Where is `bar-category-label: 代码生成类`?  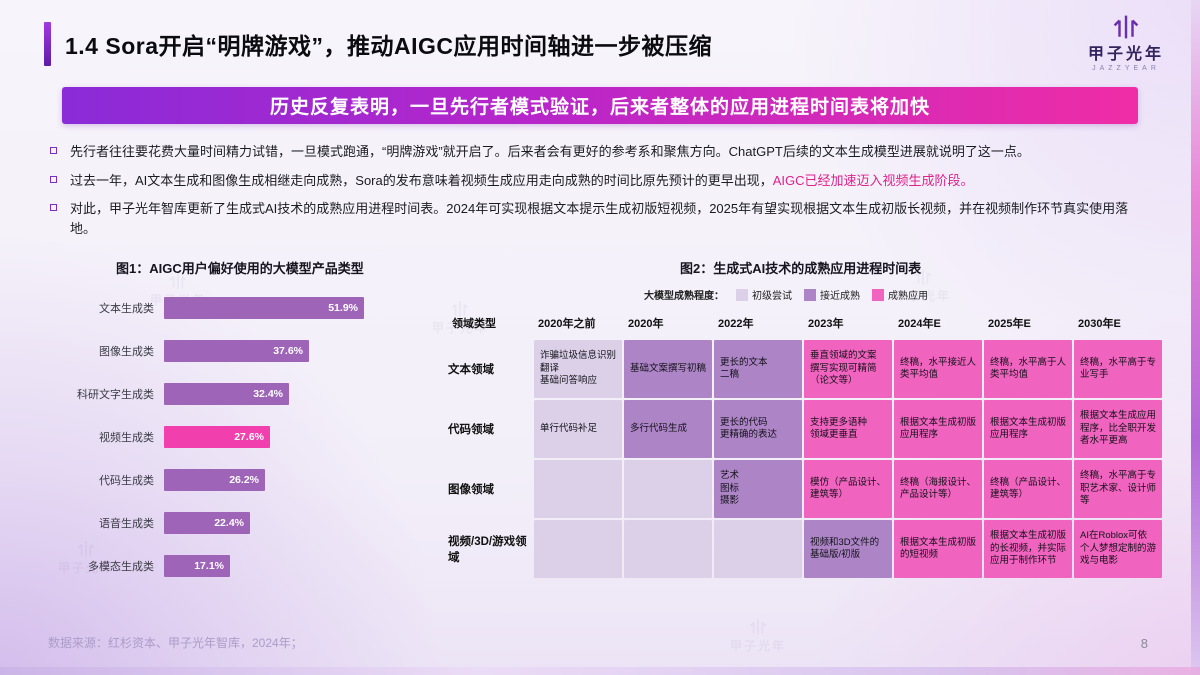
bar-category-label: 代码生成类 is located at coordinates (126, 481).